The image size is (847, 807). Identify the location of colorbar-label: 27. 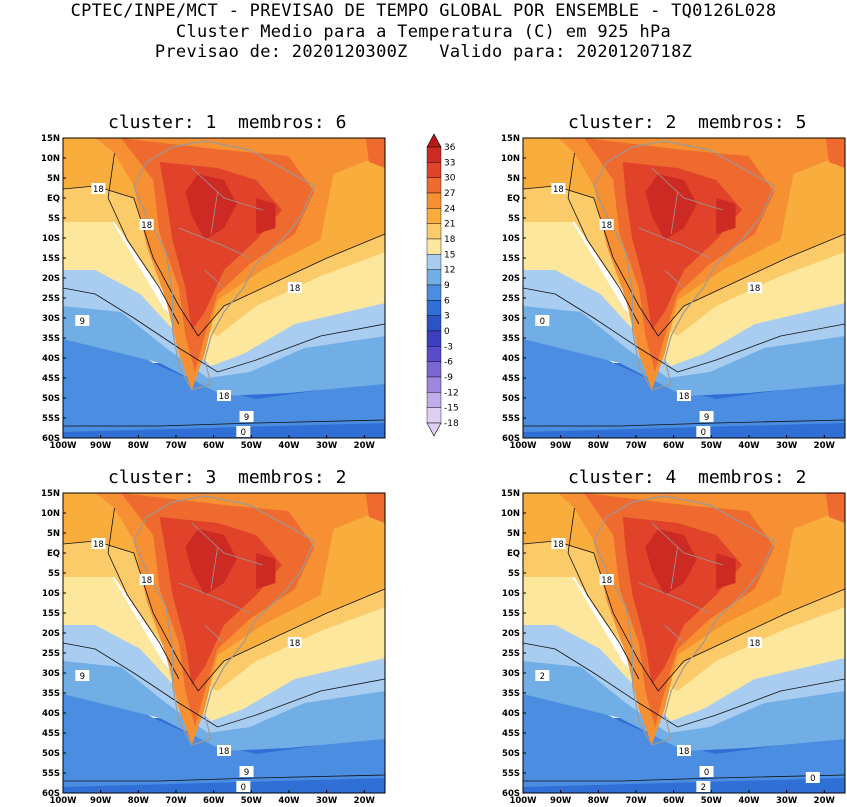
(449, 194).